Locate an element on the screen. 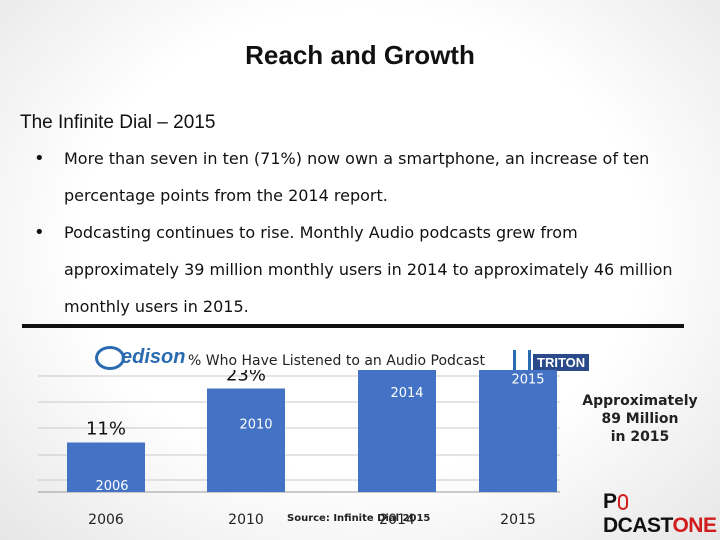 Image resolution: width=720 pixels, height=540 pixels. chart-title: % Who Have Listened to an Audio Podcast is located at coordinates (336, 361).